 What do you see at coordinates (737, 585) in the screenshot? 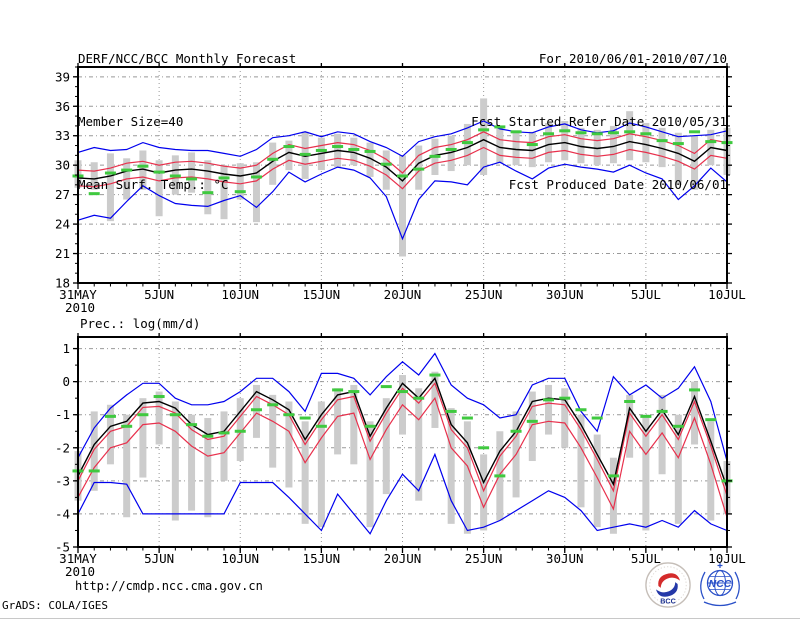
I see `ncc-wreath-right` at bounding box center [737, 585].